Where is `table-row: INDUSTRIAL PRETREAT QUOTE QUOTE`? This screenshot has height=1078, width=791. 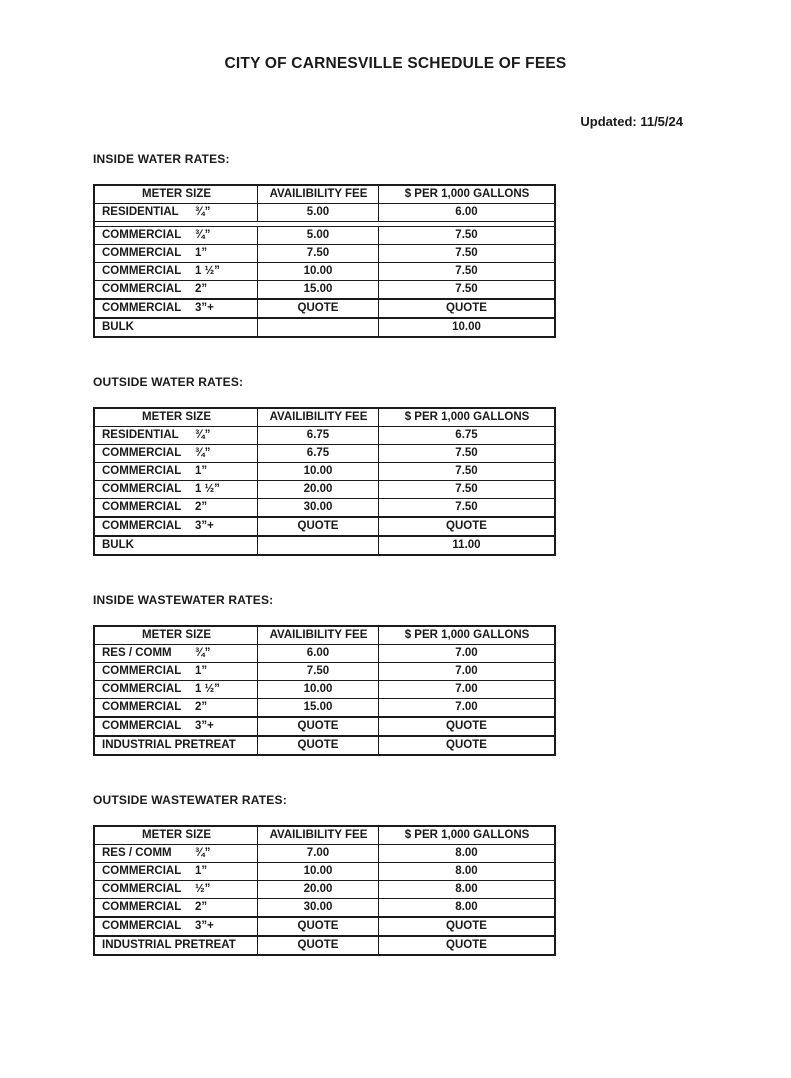
table-row: INDUSTRIAL PRETREAT QUOTE QUOTE is located at coordinates (324, 944).